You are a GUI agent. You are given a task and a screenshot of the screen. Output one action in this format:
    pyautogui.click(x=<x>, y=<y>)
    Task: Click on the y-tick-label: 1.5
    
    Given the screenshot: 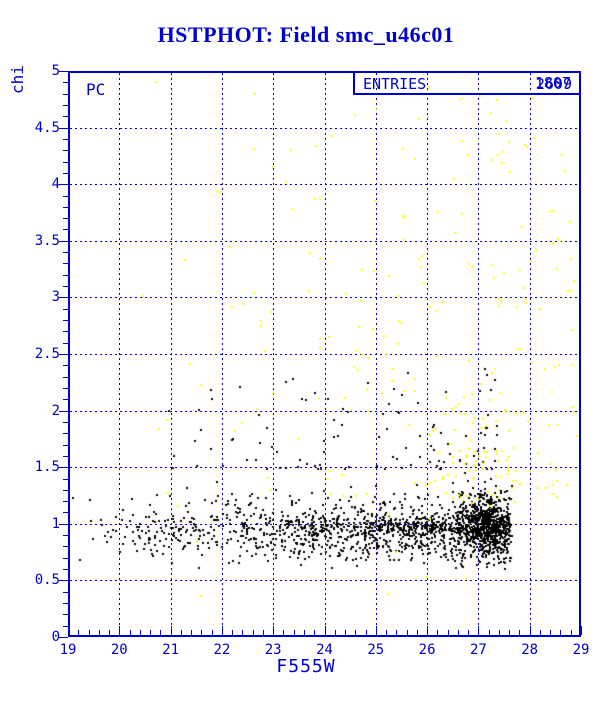 What is the action you would take?
    pyautogui.click(x=47, y=467)
    